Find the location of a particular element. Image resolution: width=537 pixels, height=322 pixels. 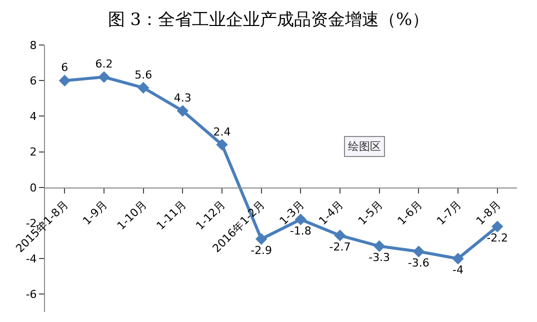

data-label: -2.7 is located at coordinates (340, 247).